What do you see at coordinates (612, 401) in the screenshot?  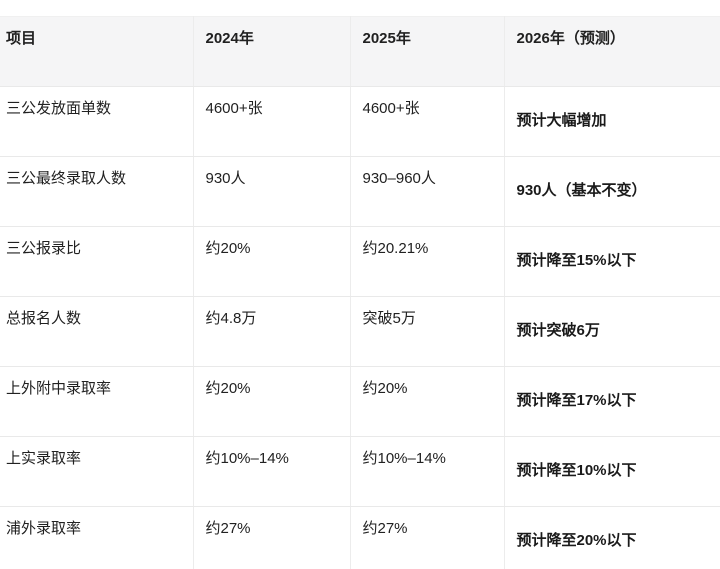 I see `cell-2026-forecast: 预计降至17%以下` at bounding box center [612, 401].